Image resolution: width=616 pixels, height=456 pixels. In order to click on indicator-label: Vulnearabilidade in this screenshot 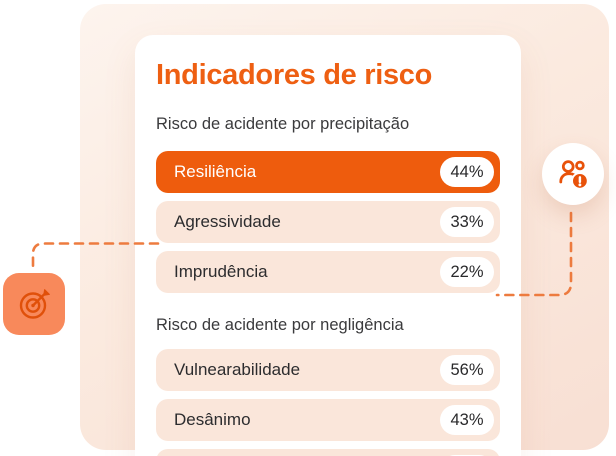, I will do `click(237, 369)`.